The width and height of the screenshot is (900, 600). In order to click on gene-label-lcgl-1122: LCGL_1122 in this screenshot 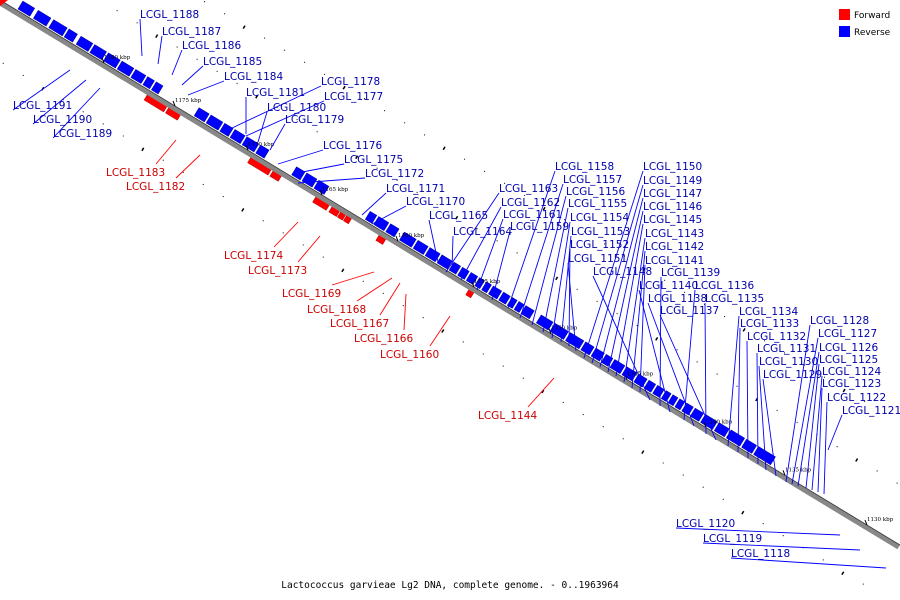, I will do `click(856, 398)`.